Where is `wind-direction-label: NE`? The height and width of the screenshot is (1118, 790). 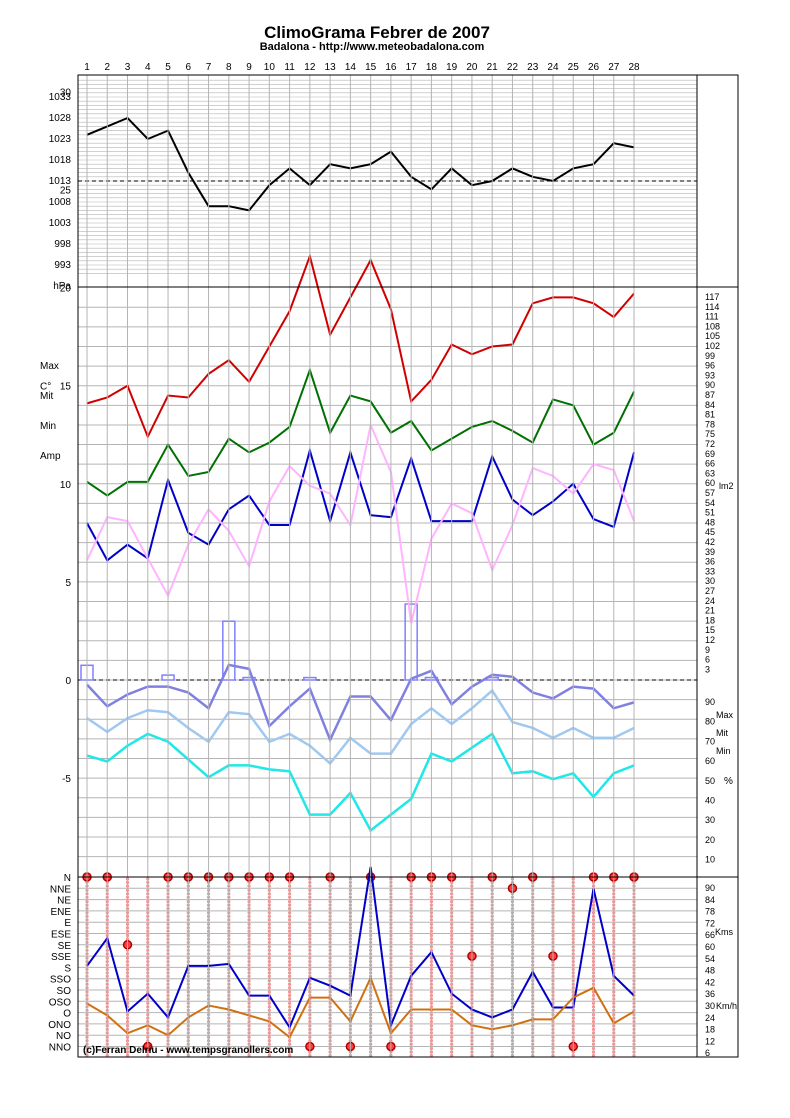
wind-direction-label: NE is located at coordinates (64, 901).